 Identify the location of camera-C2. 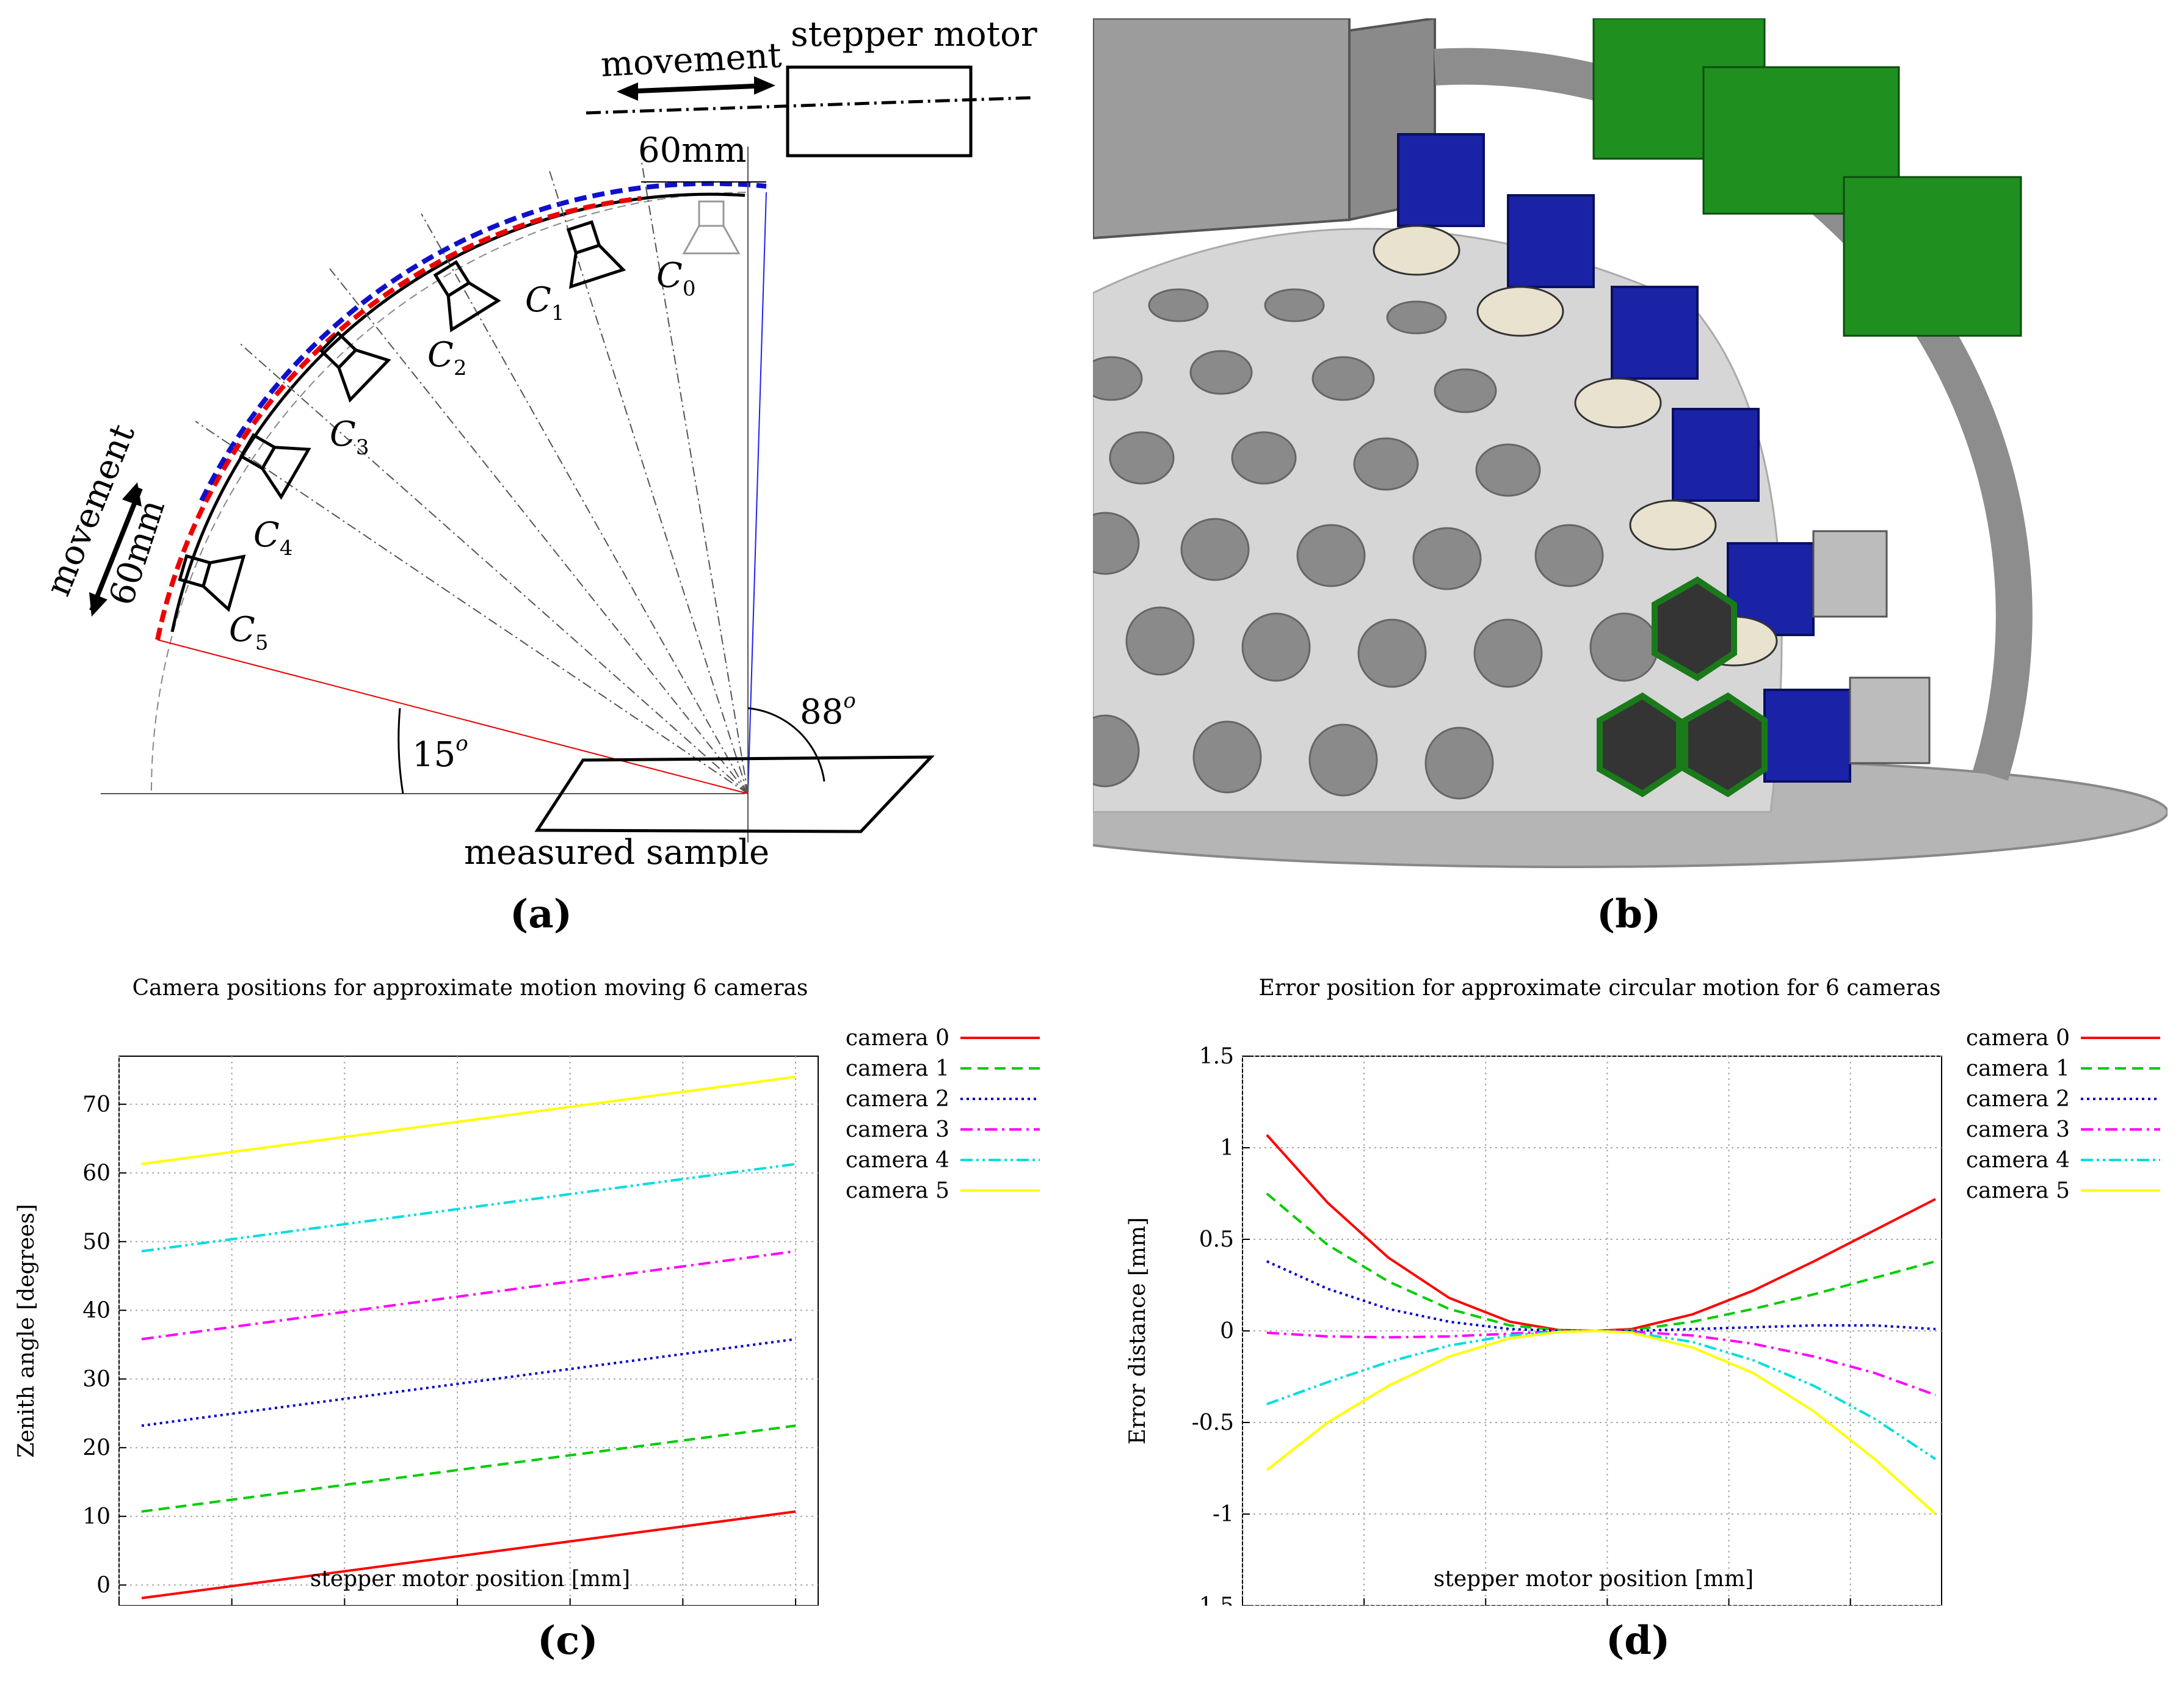
(467, 296).